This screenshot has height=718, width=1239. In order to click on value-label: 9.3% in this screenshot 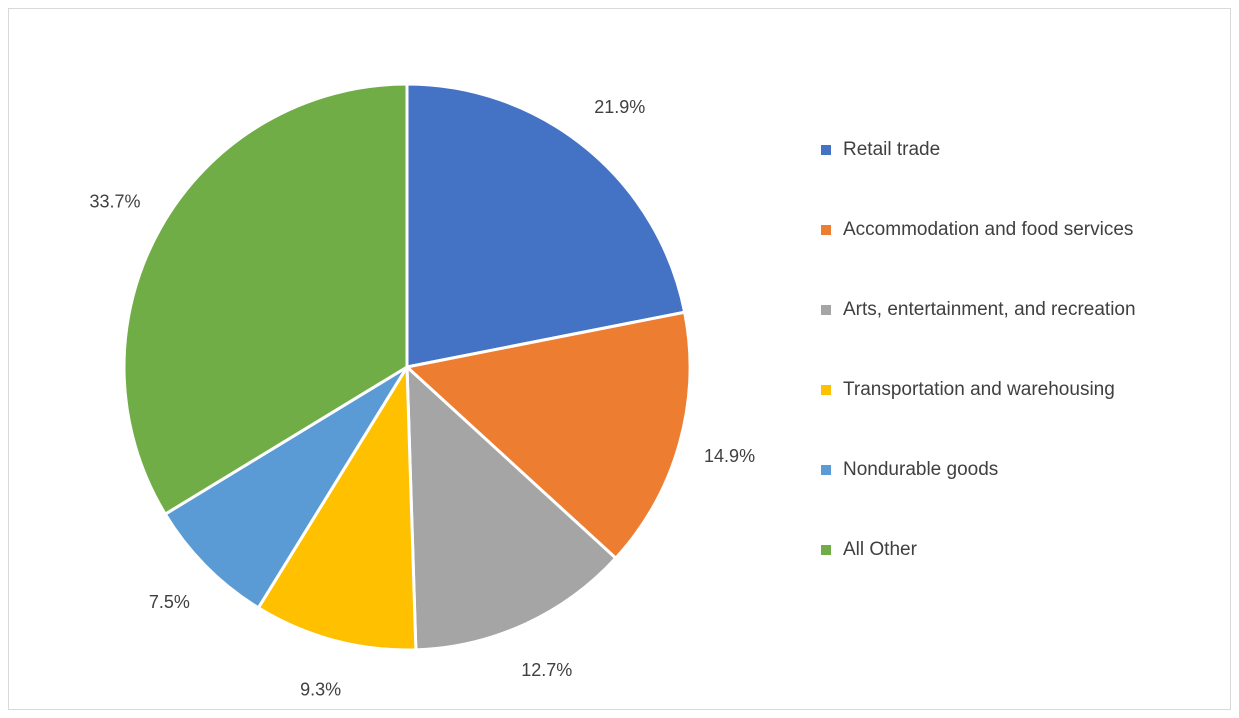, I will do `click(320, 689)`.